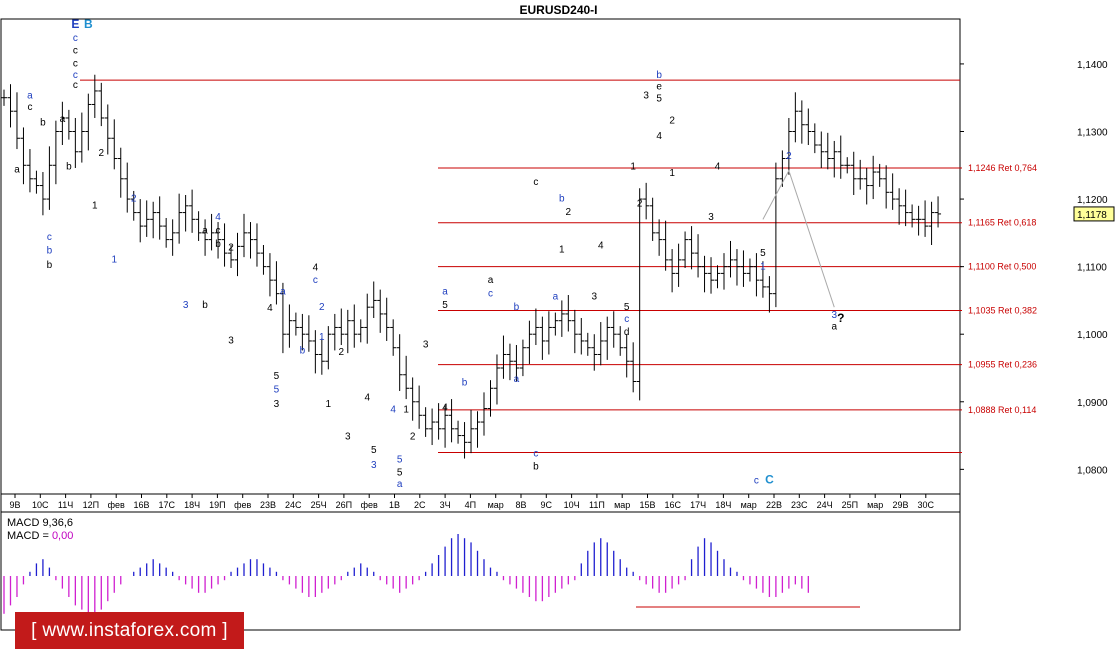 The height and width of the screenshot is (663, 1117). I want to click on x-tick-label: 10Ч, so click(572, 505).